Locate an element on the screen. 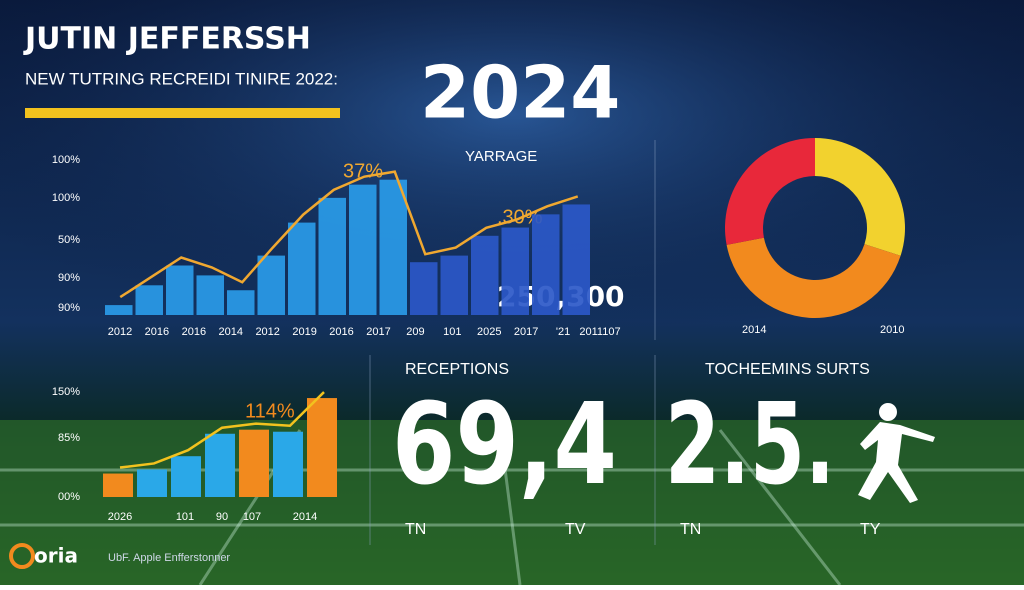 This screenshot has width=1024, height=590. y-label: 50% is located at coordinates (69, 240).